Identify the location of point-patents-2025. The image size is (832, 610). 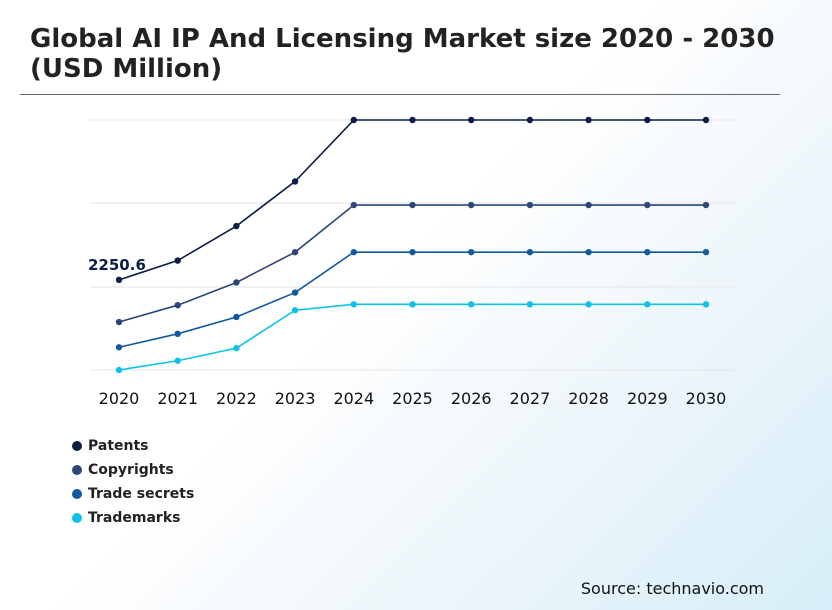
(412, 120).